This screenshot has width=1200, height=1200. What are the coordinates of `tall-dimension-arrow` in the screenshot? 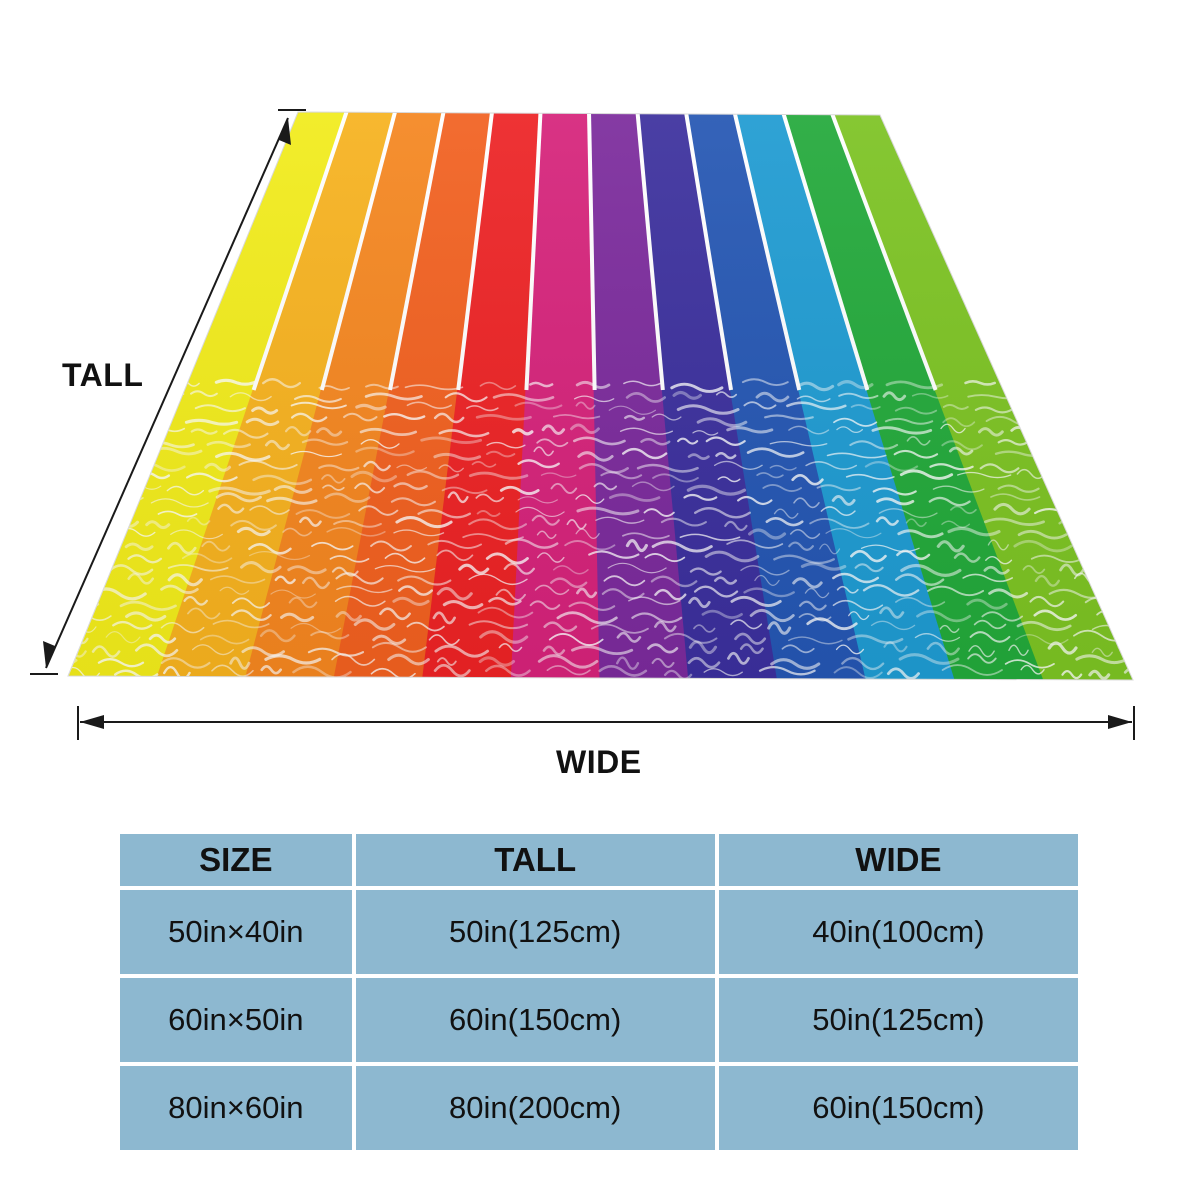 It's located at (168, 392).